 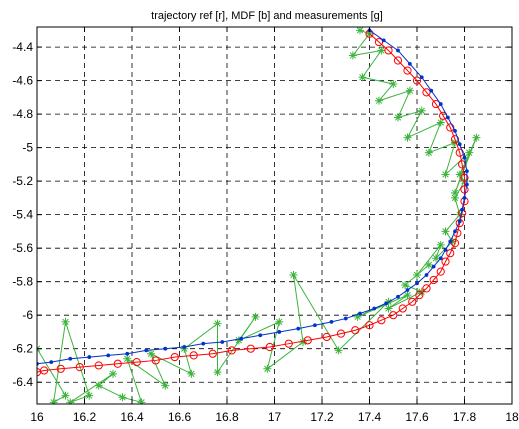 What do you see at coordinates (27, 315) in the screenshot?
I see `y-tick-label: -6` at bounding box center [27, 315].